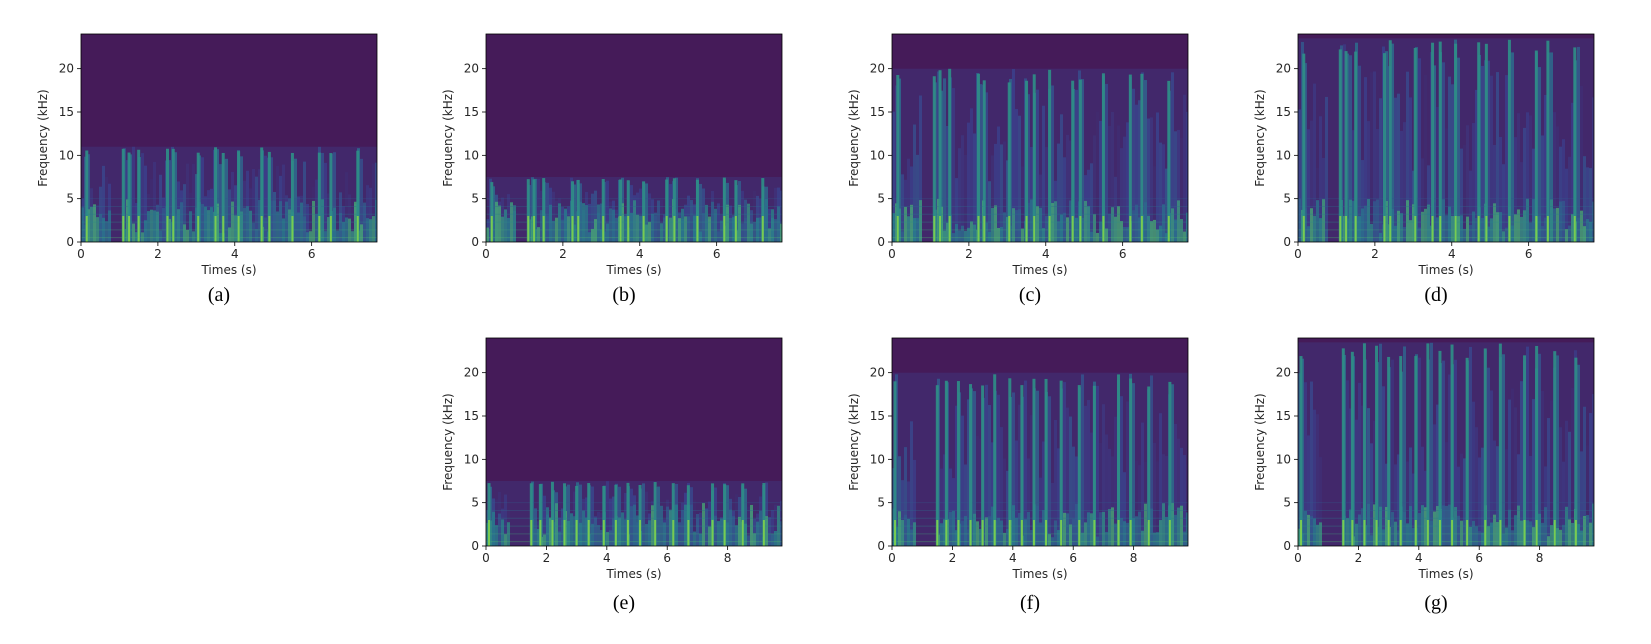  I want to click on x-tick-label: 8, so click(1134, 558).